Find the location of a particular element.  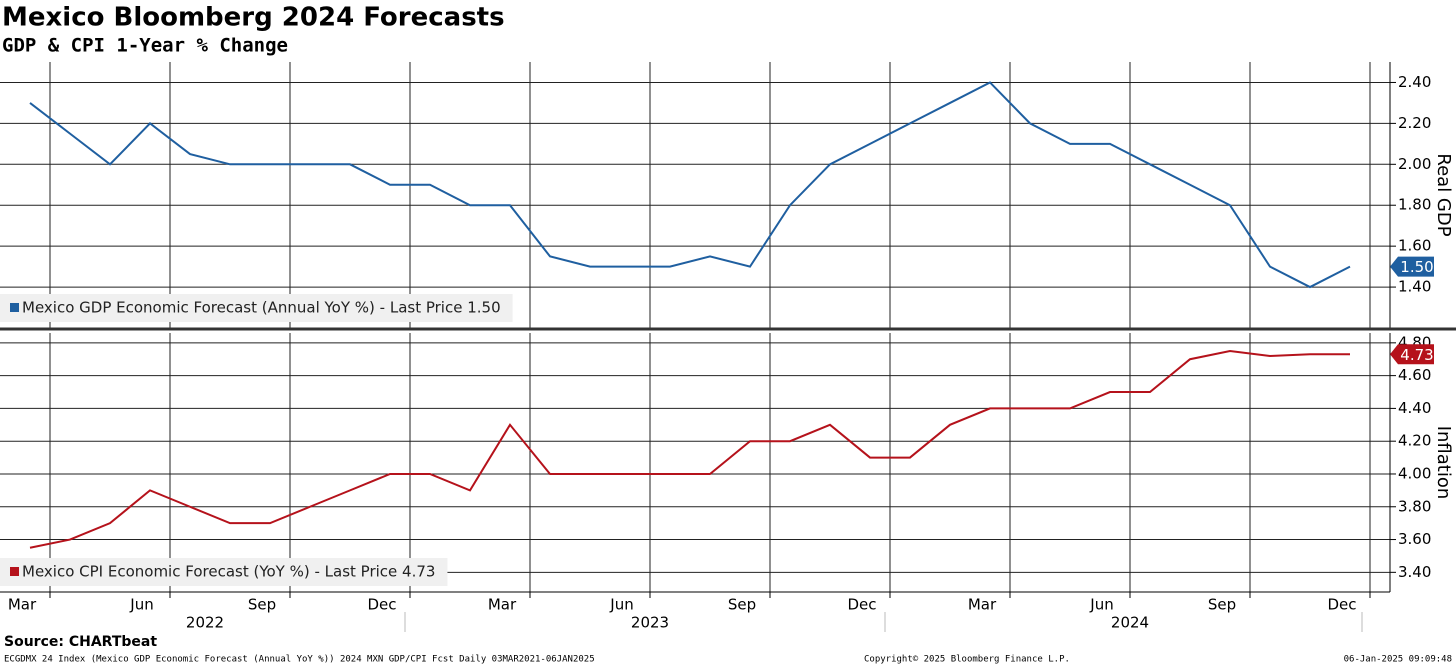

chart-subtitle: GDP & CPI 1-Year % Change is located at coordinates (145, 46).